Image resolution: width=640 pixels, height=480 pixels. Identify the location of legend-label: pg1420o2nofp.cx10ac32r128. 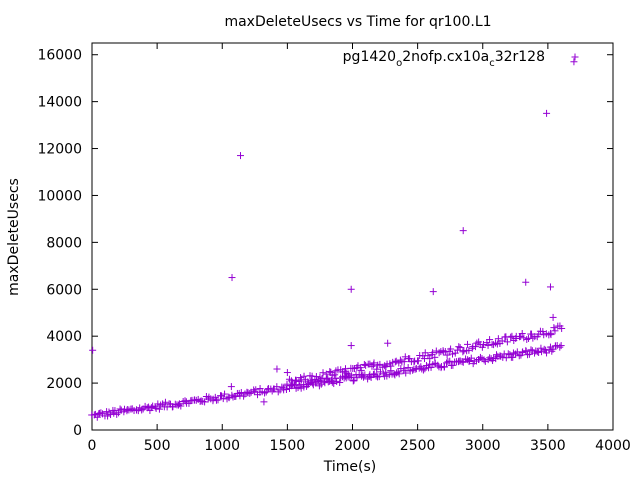
(444, 59).